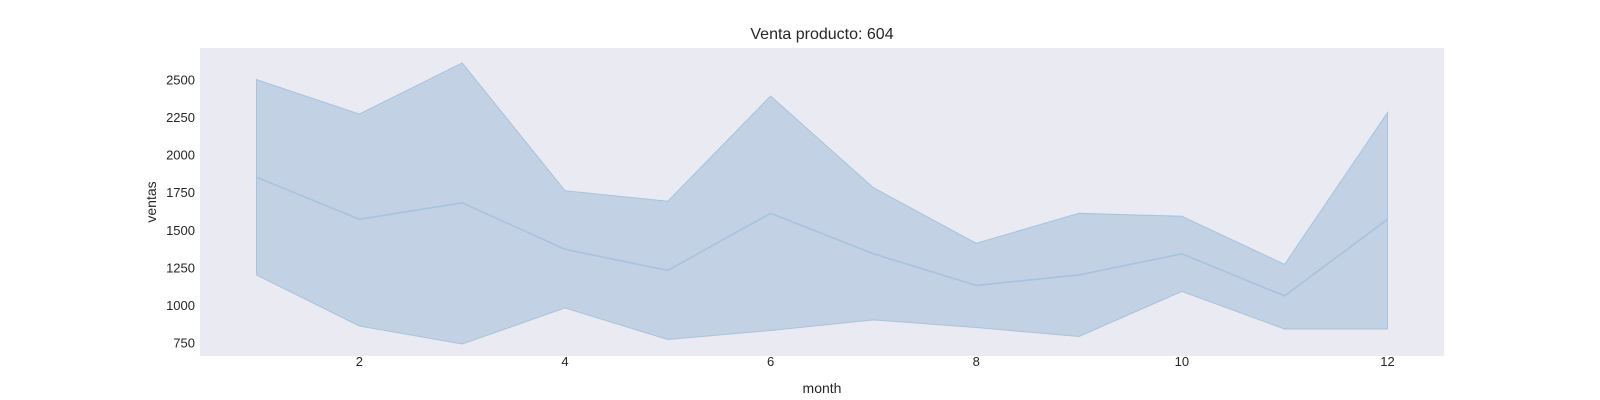  I want to click on y-tick-label: 2250, so click(180, 117).